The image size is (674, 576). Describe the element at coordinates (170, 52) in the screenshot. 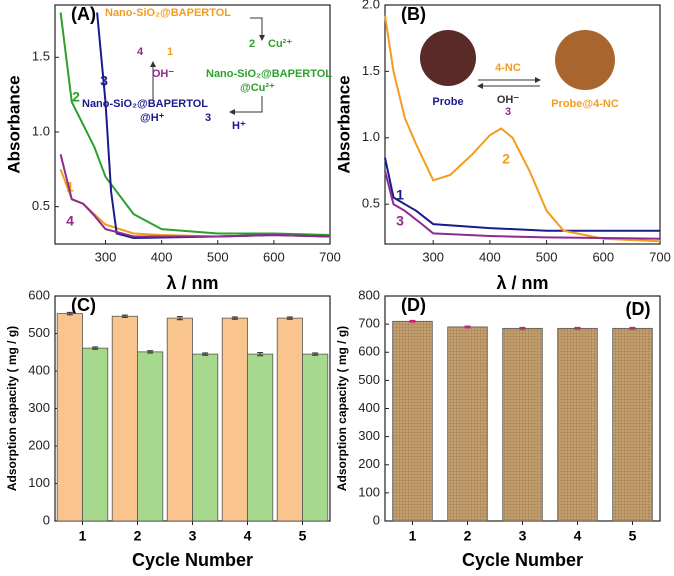

I see `scheme-text: 1` at that location.